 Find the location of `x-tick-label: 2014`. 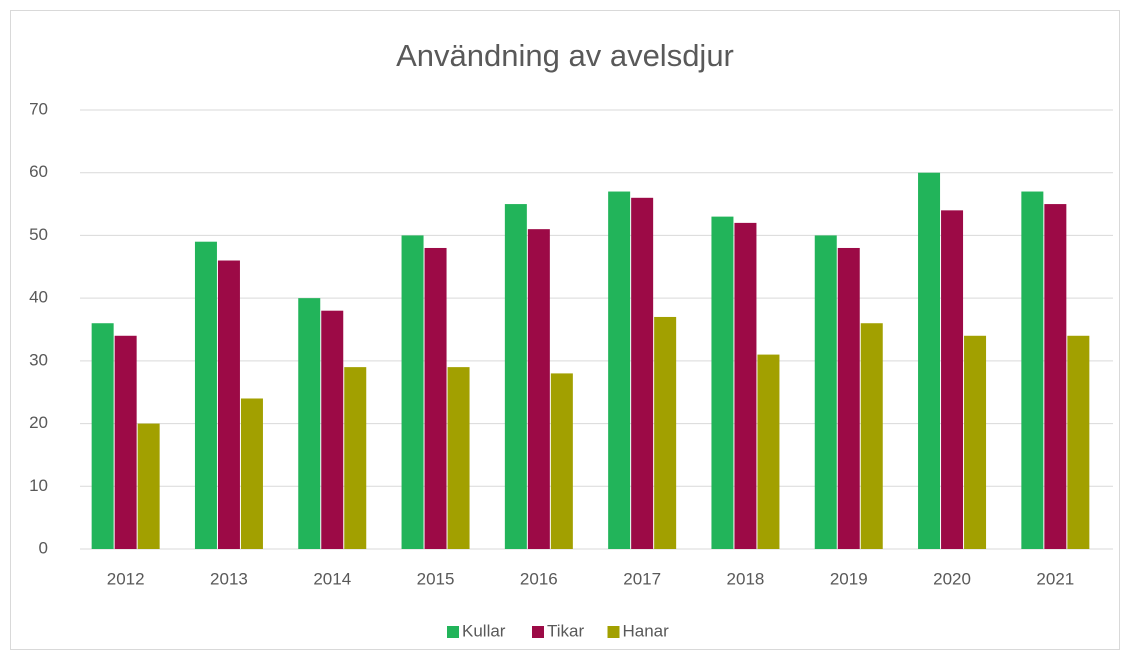

x-tick-label: 2014 is located at coordinates (332, 578).